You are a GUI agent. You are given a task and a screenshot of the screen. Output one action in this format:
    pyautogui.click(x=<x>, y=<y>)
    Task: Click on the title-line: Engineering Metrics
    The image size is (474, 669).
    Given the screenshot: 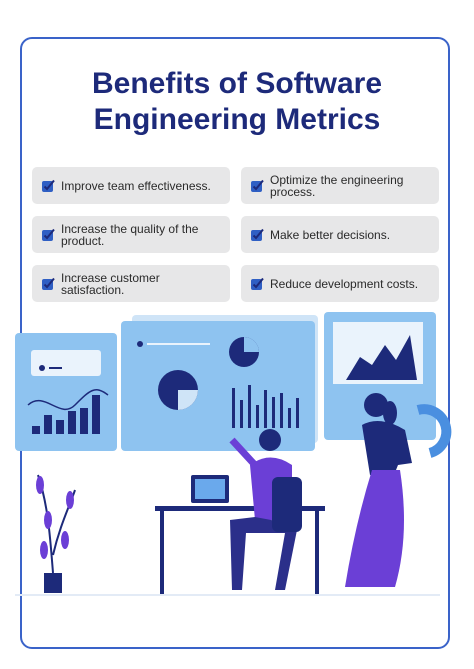 What is the action you would take?
    pyautogui.click(x=237, y=119)
    